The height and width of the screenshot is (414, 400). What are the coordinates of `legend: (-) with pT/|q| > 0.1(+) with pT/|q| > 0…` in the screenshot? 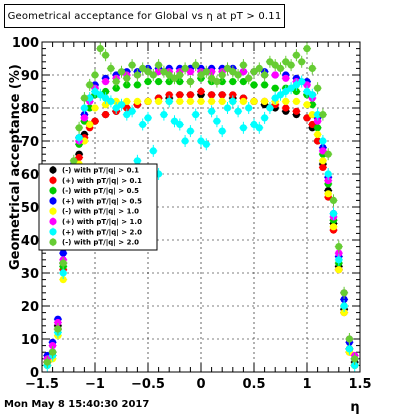 It's located at (98, 207).